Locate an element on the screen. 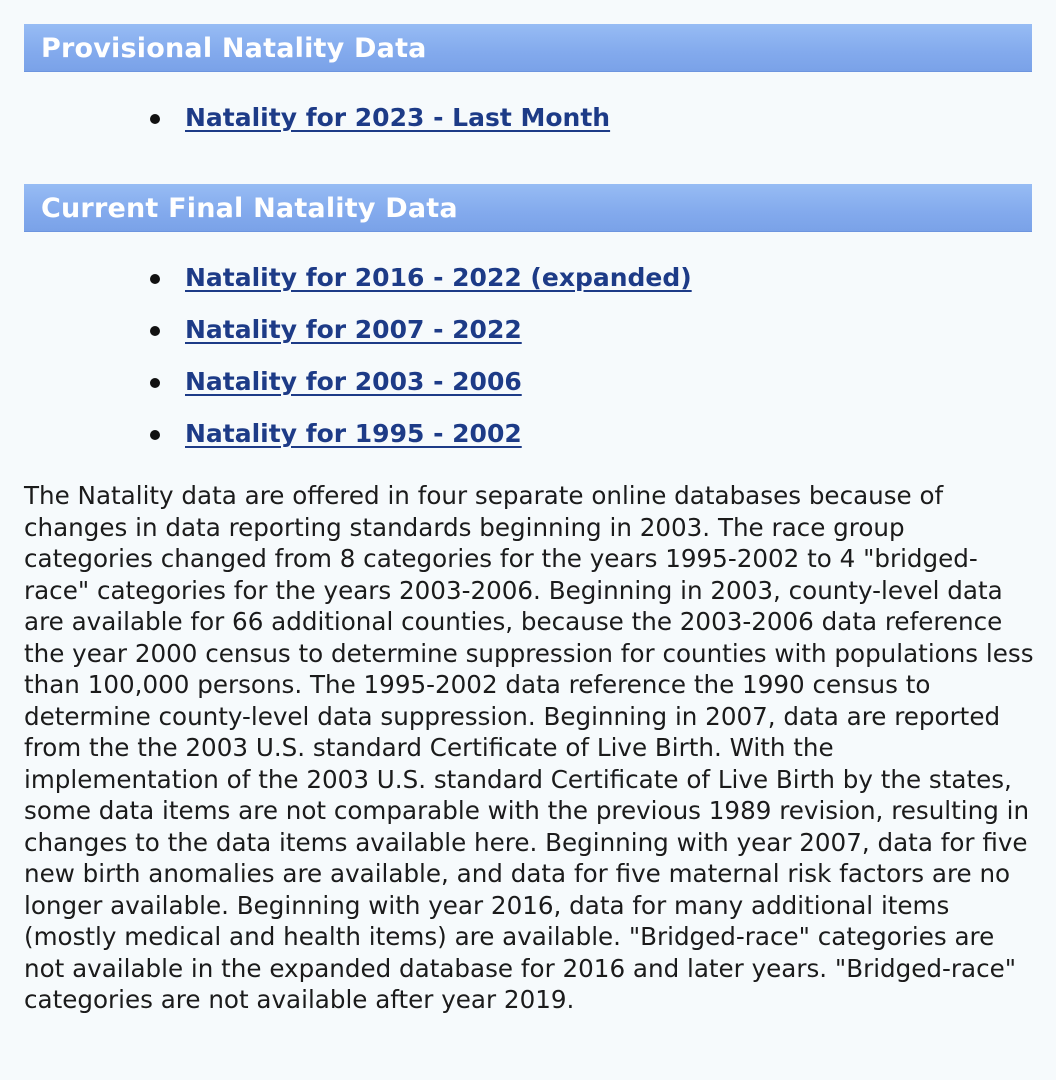 The height and width of the screenshot is (1080, 1056). link-natality-2007-2022: Natality for 2007 - 2022 is located at coordinates (353, 329).